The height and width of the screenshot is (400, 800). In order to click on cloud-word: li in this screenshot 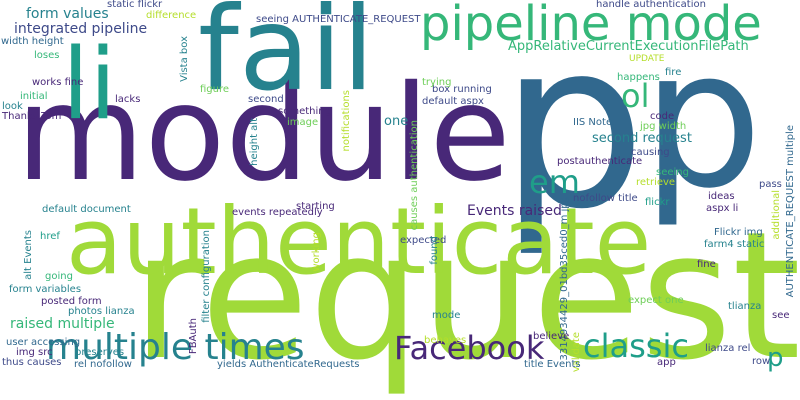, I will do `click(89, 85)`.